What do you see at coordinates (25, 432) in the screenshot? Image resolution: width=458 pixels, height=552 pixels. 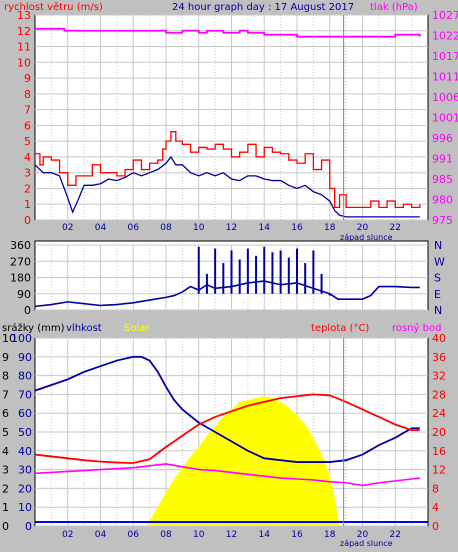 I see `y-left-humidity-tick-label: 50` at bounding box center [25, 432].